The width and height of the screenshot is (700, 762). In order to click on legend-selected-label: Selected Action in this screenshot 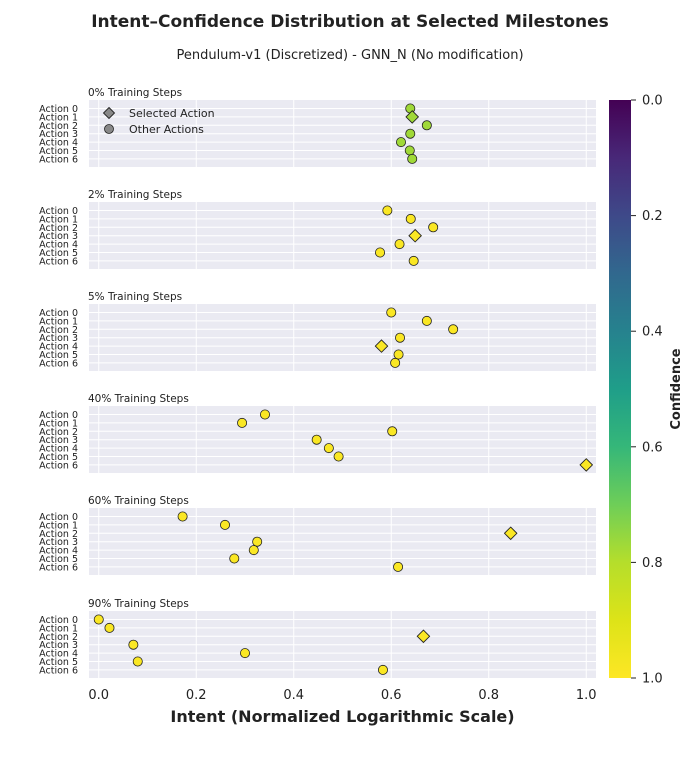, I will do `click(172, 113)`.